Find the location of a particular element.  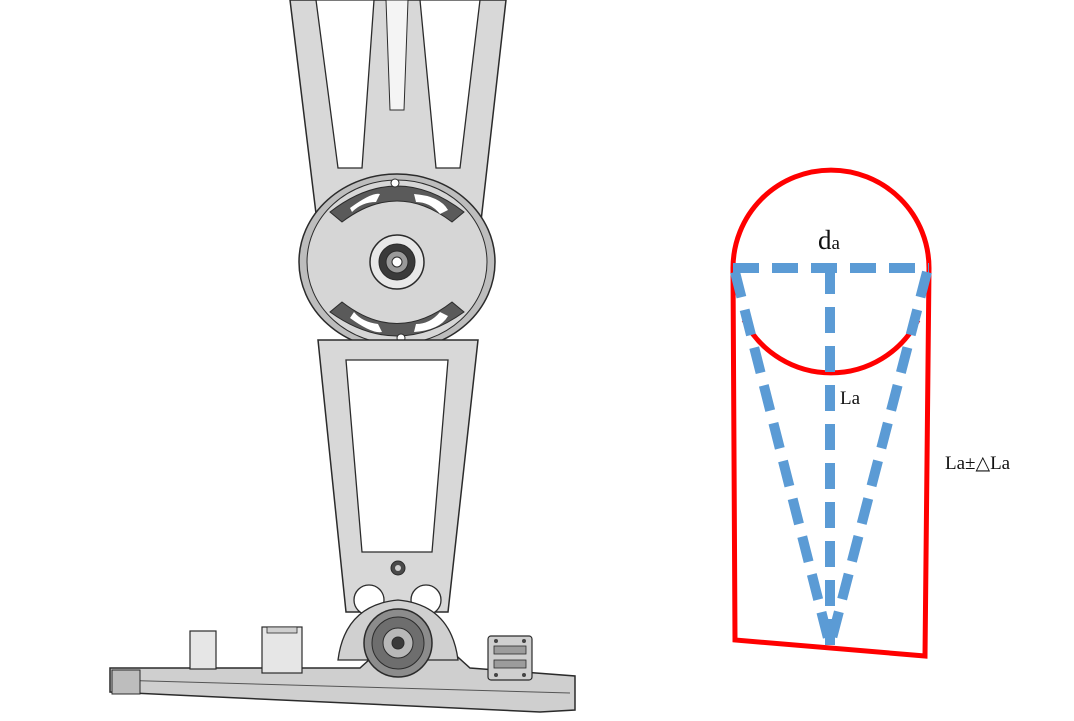

length-tolerance-label: La±△La is located at coordinates (978, 463).